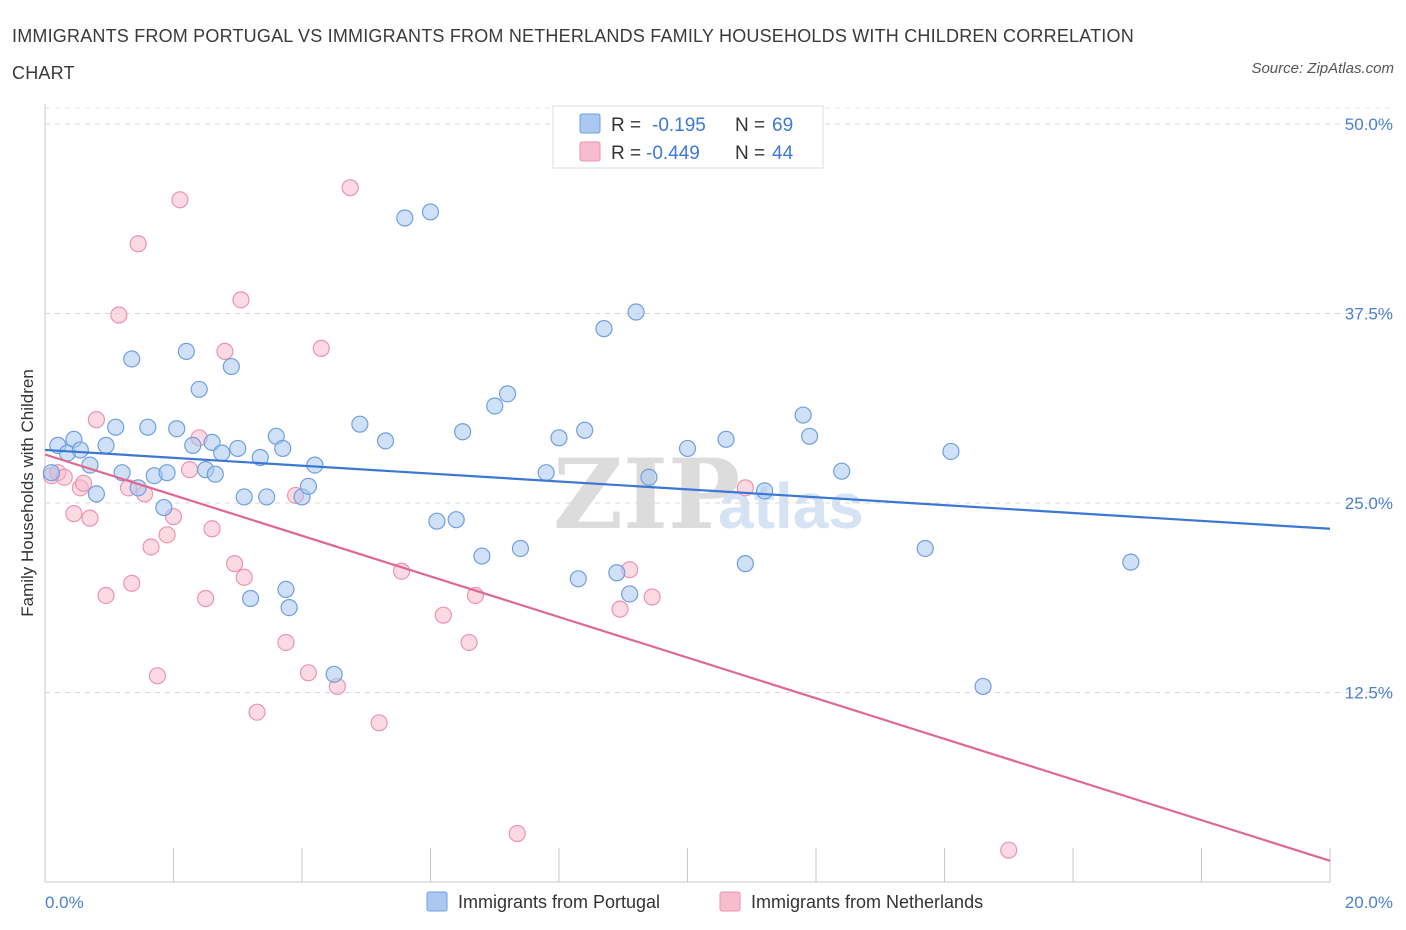 This screenshot has height=930, width=1406. I want to click on bottom-legend-label-portugal: Immigrants from Portugal, so click(559, 902).